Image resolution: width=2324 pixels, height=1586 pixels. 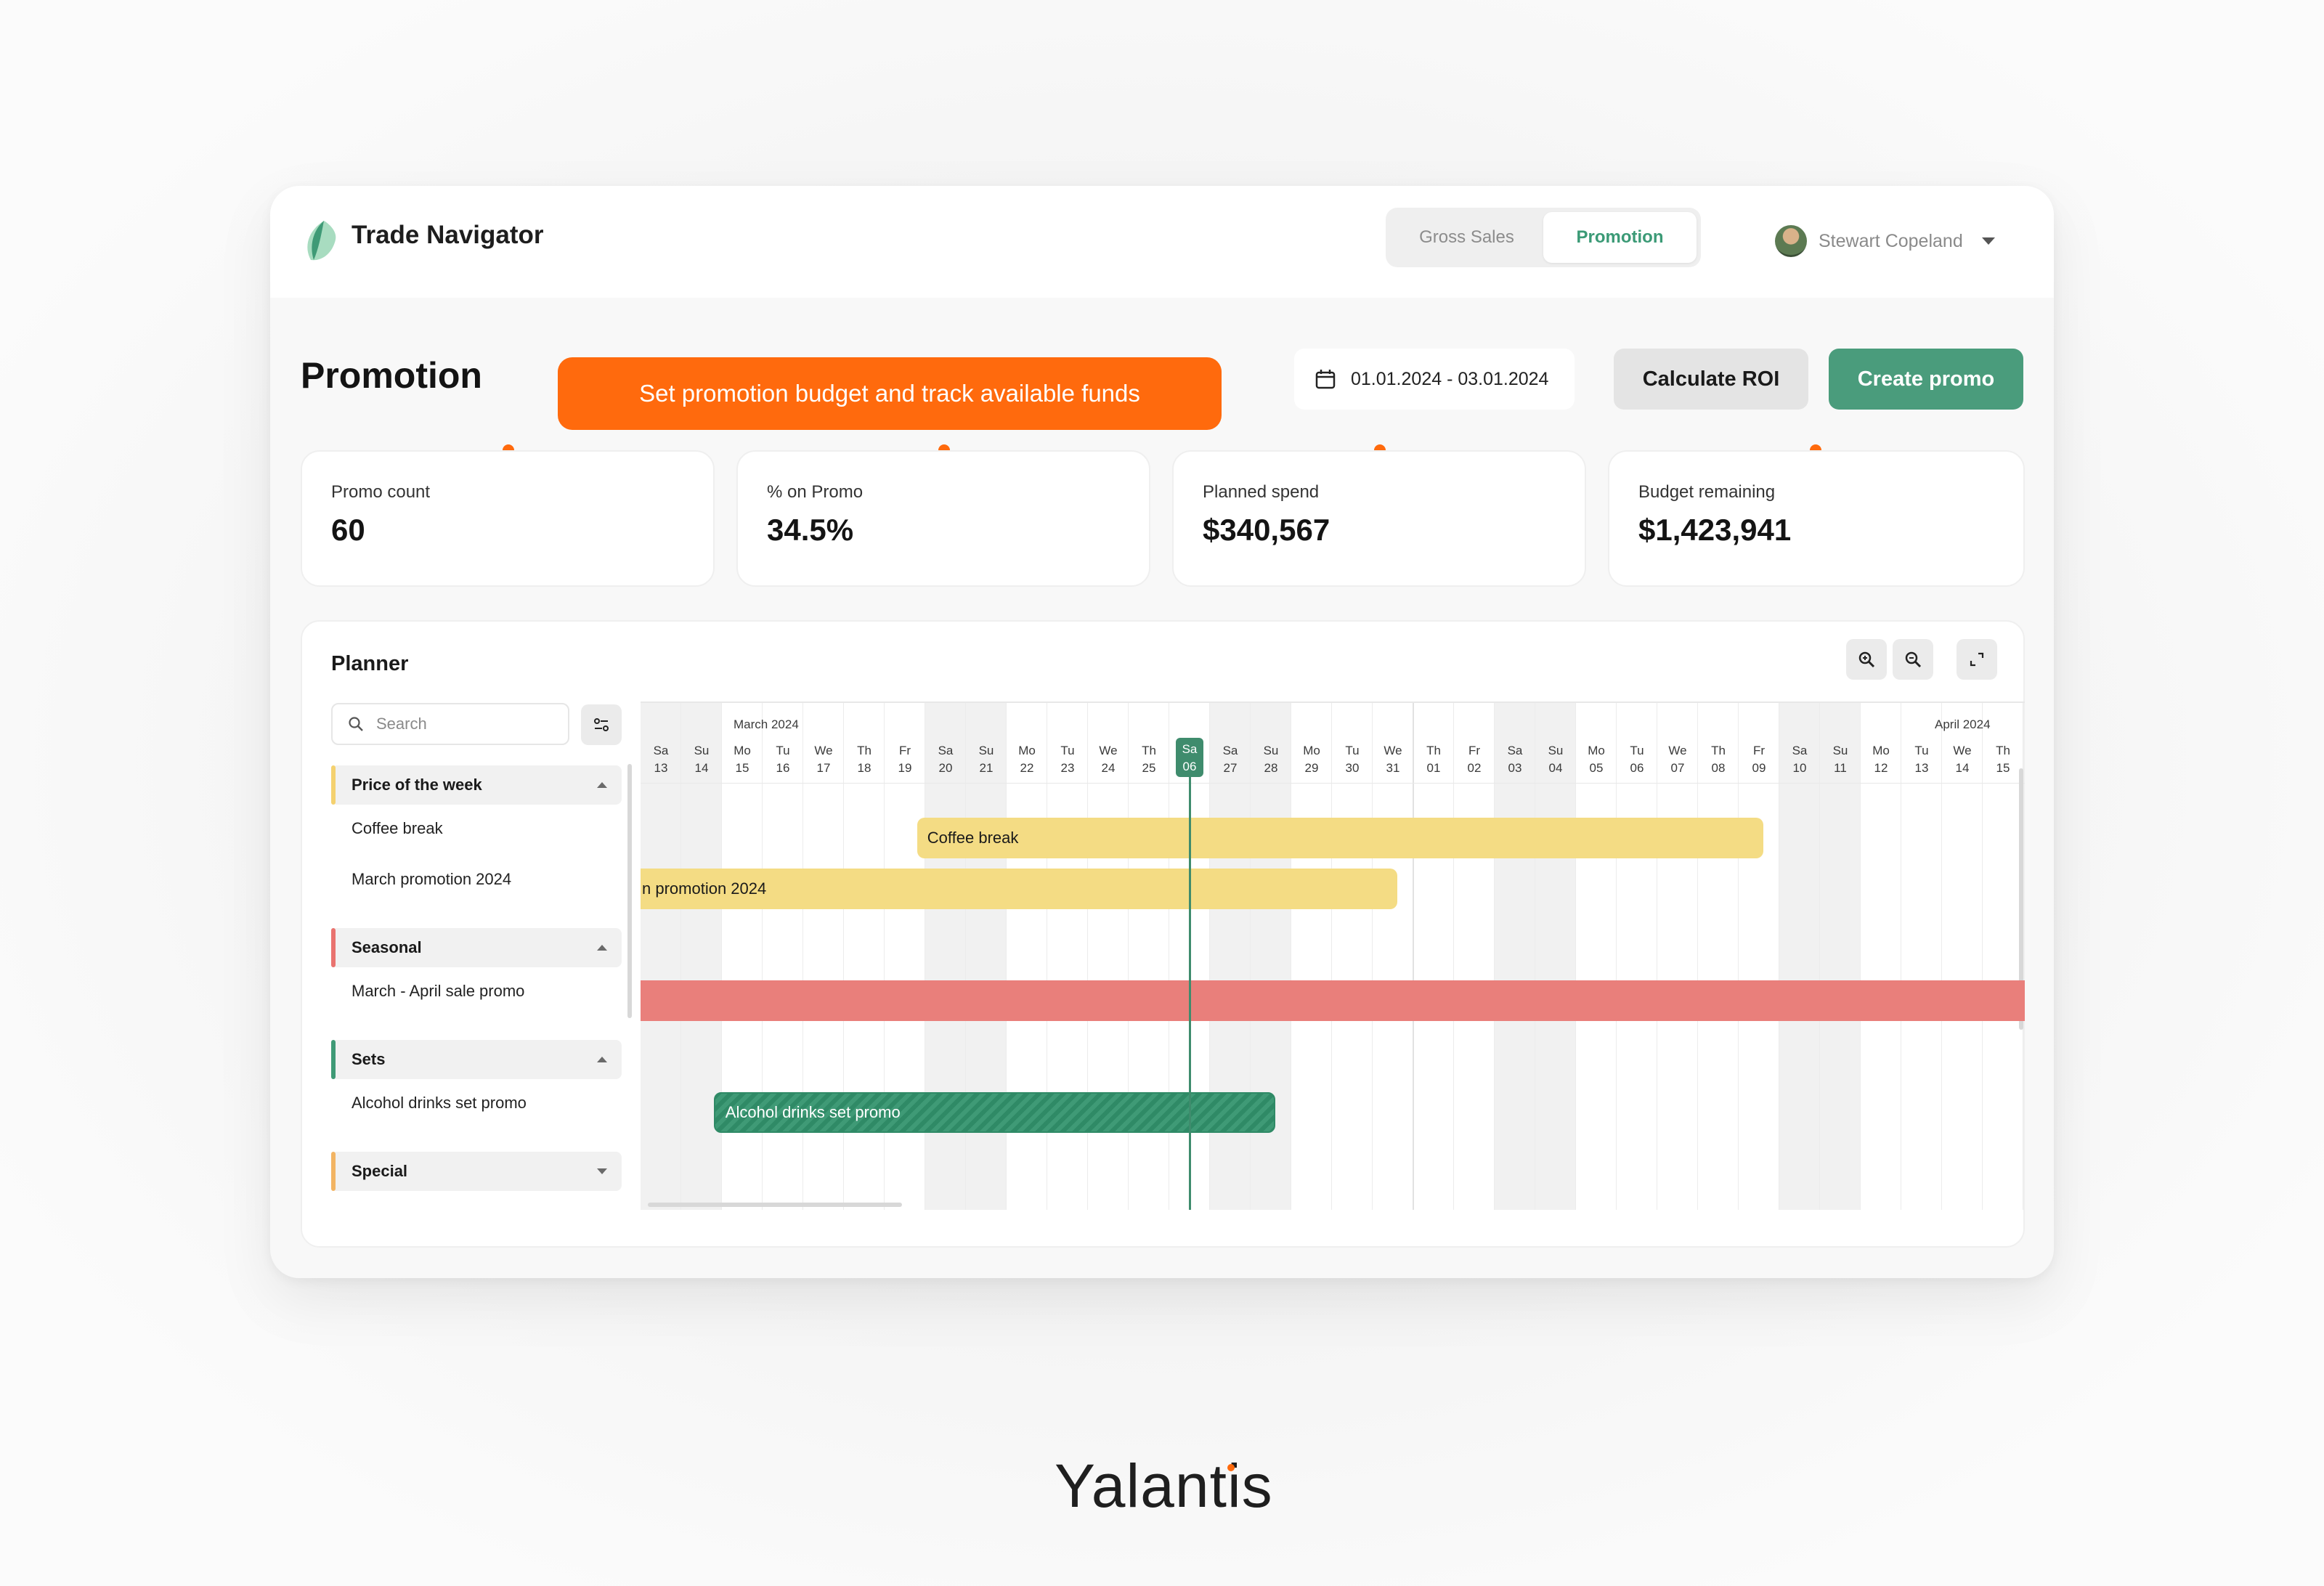 I want to click on group-label: Price of the week, so click(x=417, y=785).